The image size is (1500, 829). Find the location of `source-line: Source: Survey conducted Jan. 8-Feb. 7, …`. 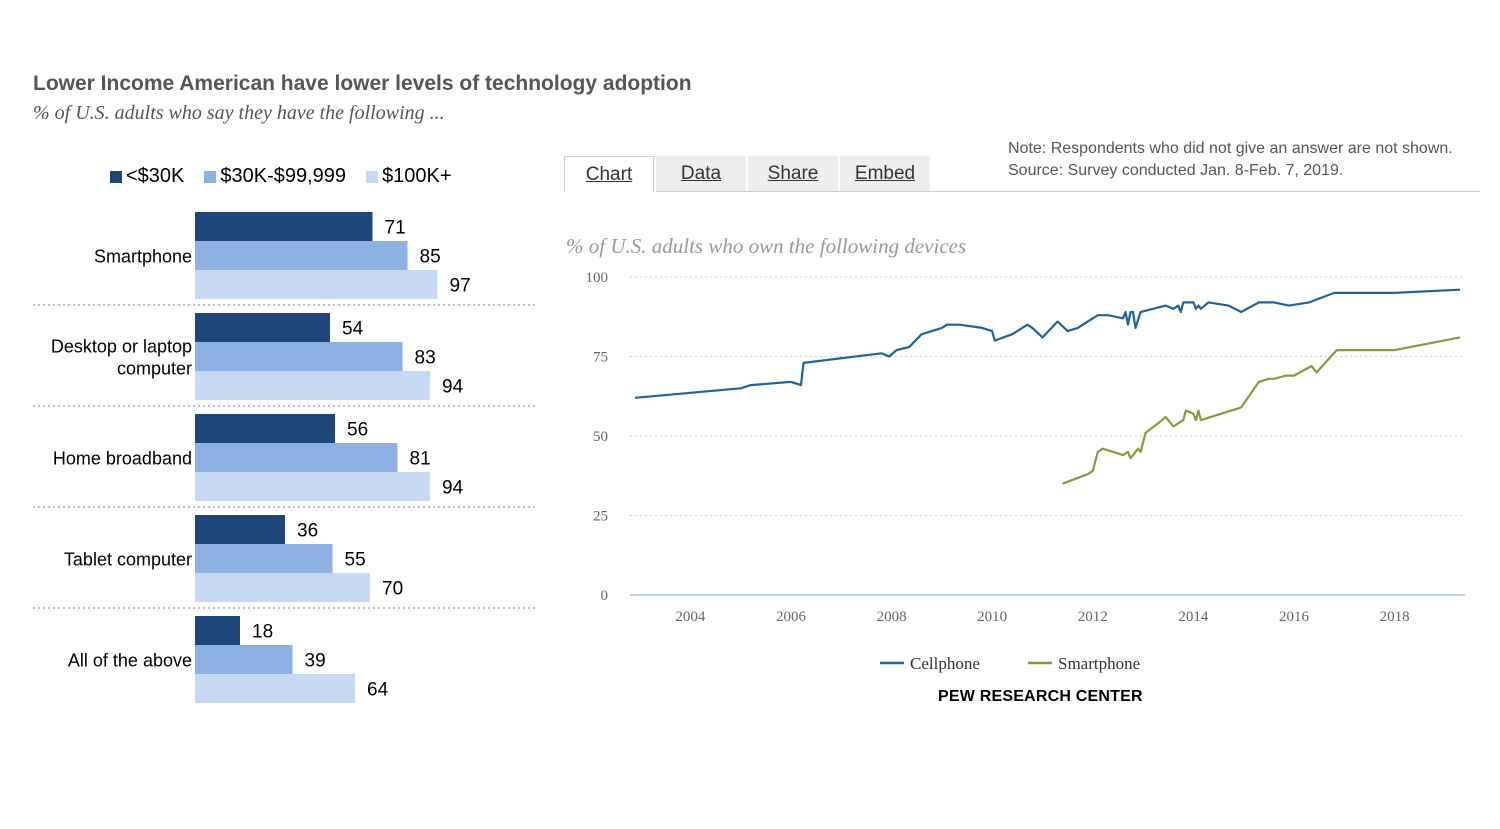

source-line: Source: Survey conducted Jan. 8-Feb. 7, … is located at coordinates (1176, 170).